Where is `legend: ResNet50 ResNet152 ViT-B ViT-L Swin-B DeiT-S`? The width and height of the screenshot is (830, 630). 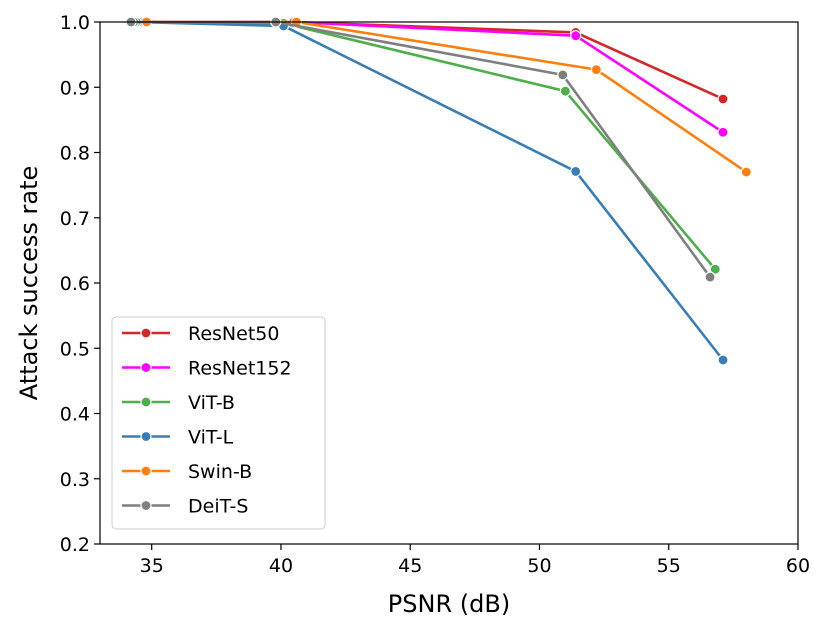 legend: ResNet50 ResNet152 ViT-B ViT-L Swin-B DeiT-S is located at coordinates (218, 423).